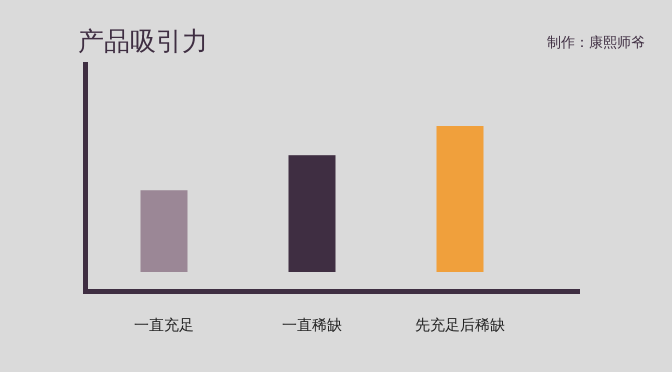  What do you see at coordinates (596, 42) in the screenshot?
I see `text: 制作：康熙师爷` at bounding box center [596, 42].